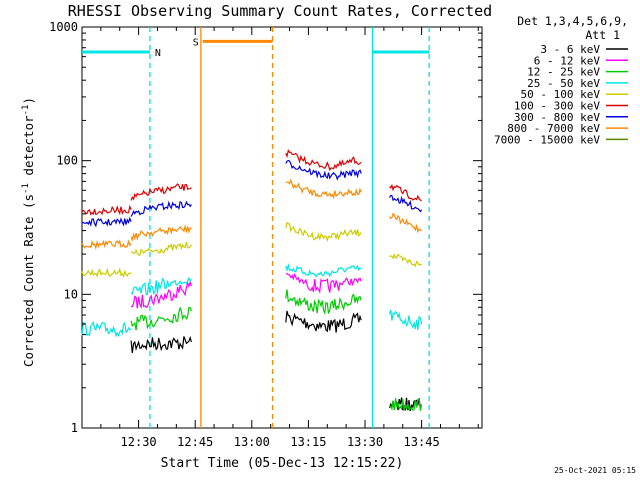  What do you see at coordinates (308, 442) in the screenshot?
I see `x-tick-label-13:15: 13:15` at bounding box center [308, 442].